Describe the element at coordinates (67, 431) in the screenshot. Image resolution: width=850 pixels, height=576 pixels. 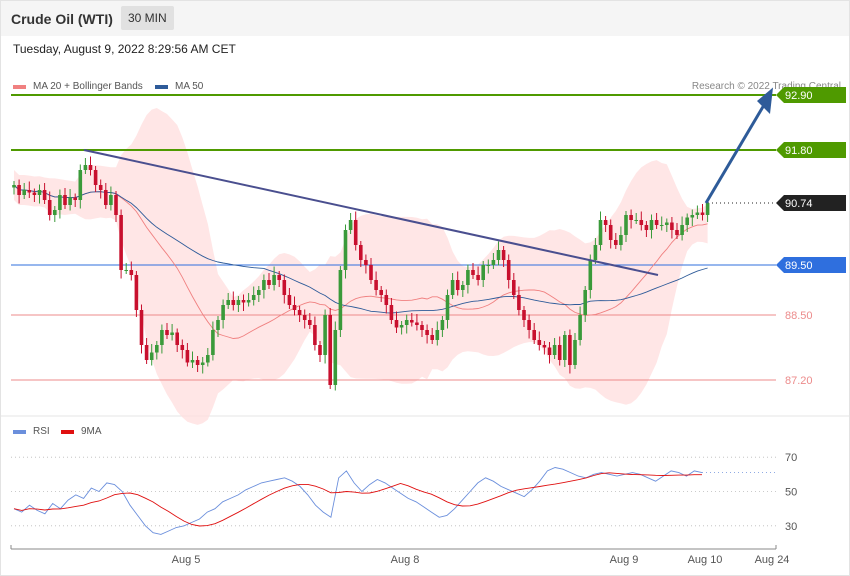
I see `rsi-ma-swatch-icon` at that location.